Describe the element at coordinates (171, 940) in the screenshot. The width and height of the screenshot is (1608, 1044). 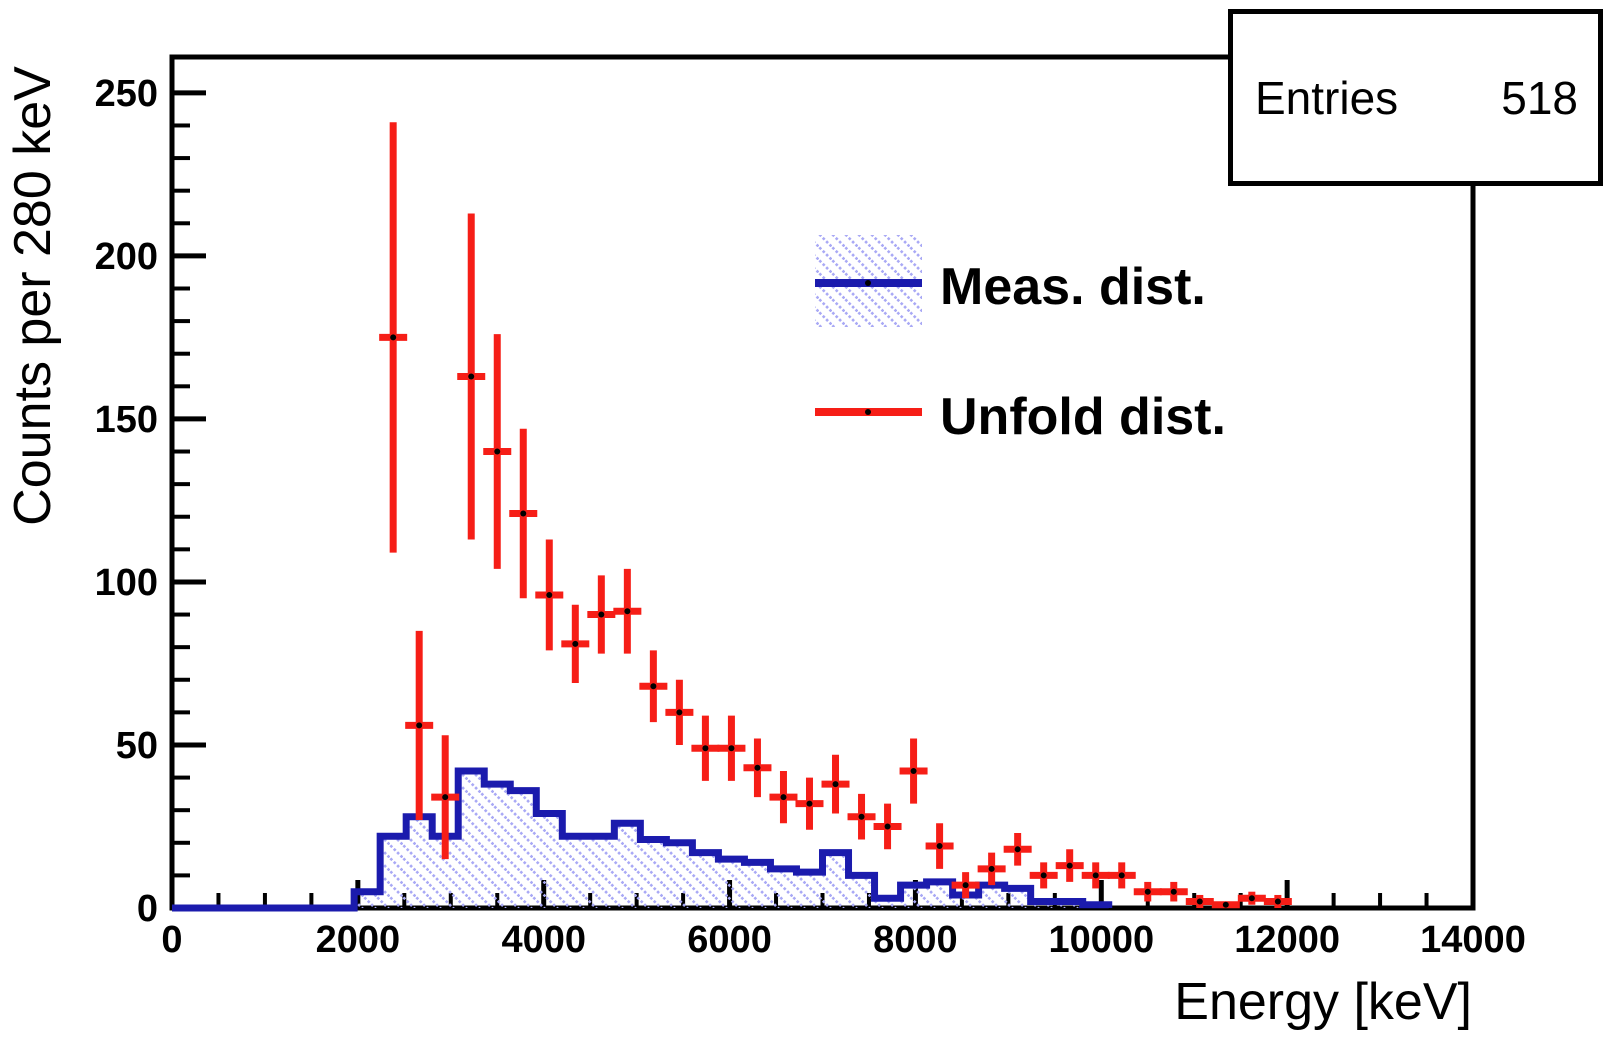
I see `x-tick-label: 0` at that location.